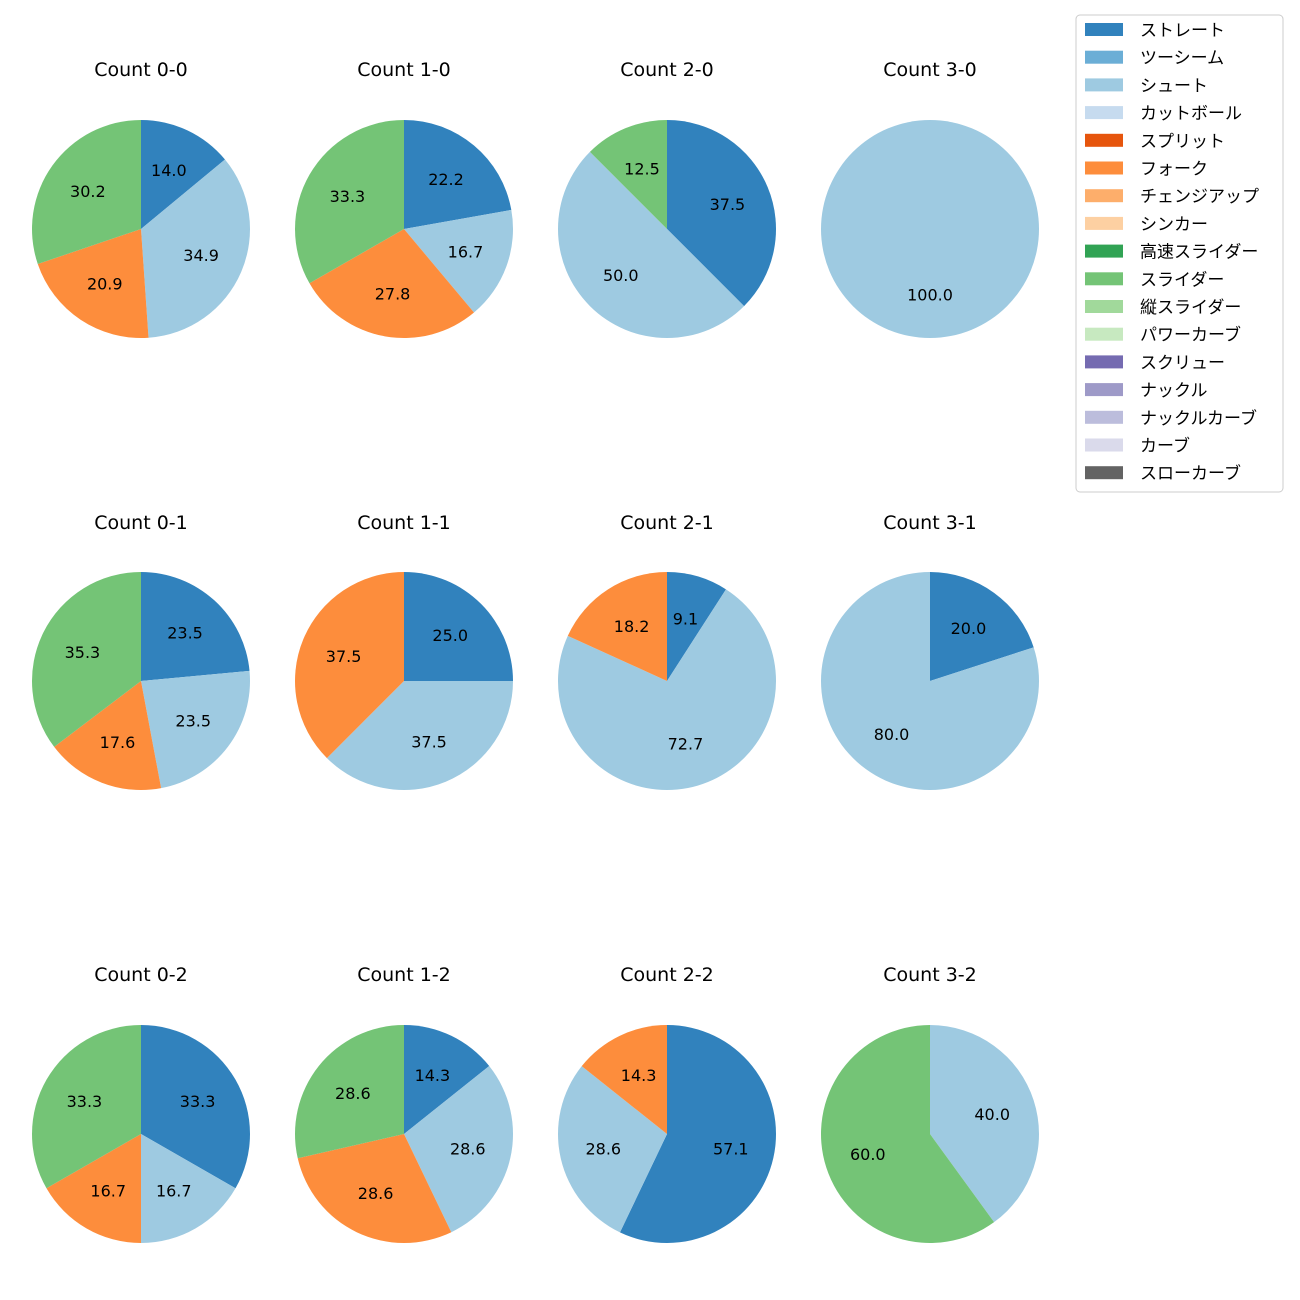  I want to click on legend-entry: シンカー, so click(1146, 225).